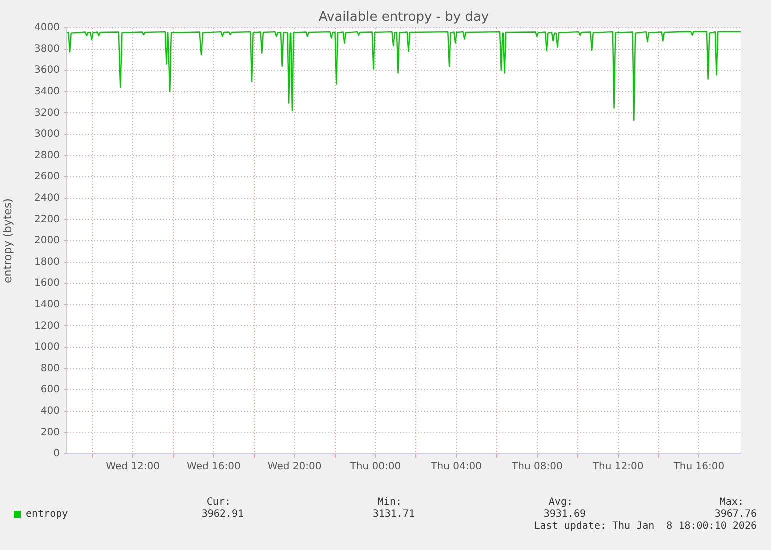 This screenshot has height=550, width=771. I want to click on x-tick-label: Thu 08:00, so click(537, 467).